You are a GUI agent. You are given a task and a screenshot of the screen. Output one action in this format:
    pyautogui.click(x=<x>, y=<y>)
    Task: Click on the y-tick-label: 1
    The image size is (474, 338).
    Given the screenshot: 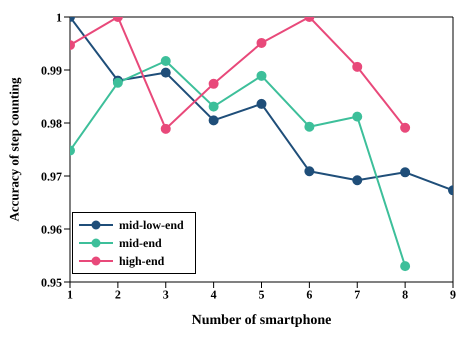 What is the action you would take?
    pyautogui.click(x=59, y=17)
    